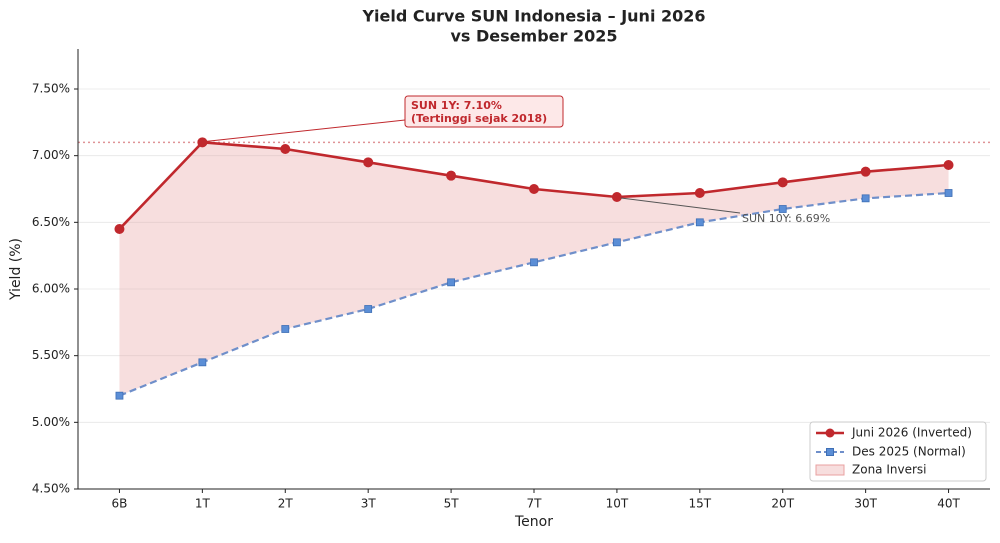 Image resolution: width=1000 pixels, height=543 pixels. What do you see at coordinates (786, 218) in the screenshot?
I see `annotation-text: SUN 10Y: 6.69%` at bounding box center [786, 218].